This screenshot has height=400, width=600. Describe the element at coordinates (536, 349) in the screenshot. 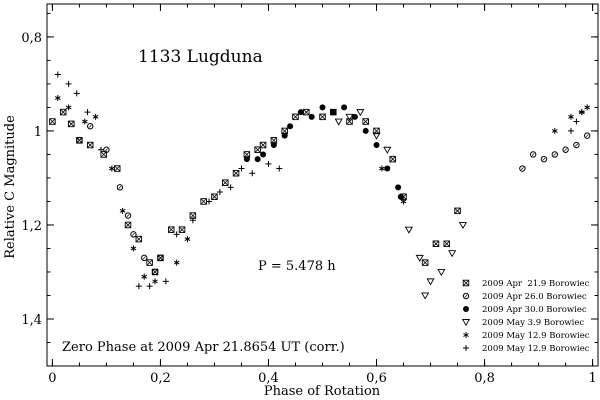

I see `legend-label: 2009 May 12.9 Borowiec` at that location.